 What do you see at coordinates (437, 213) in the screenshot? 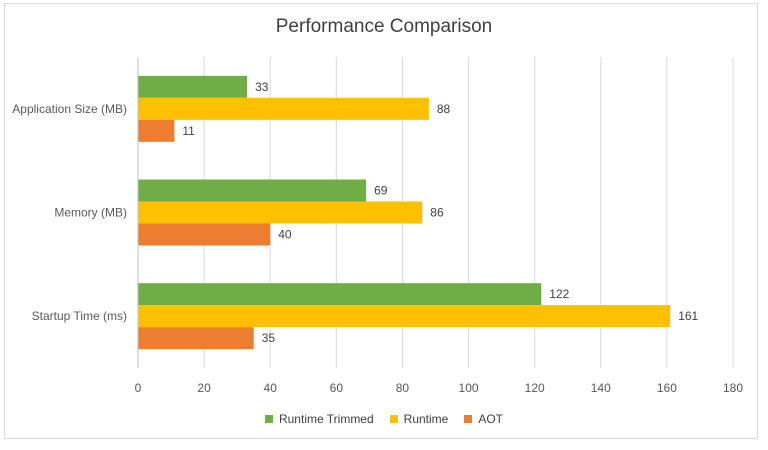
I see `data-label: 86` at bounding box center [437, 213].